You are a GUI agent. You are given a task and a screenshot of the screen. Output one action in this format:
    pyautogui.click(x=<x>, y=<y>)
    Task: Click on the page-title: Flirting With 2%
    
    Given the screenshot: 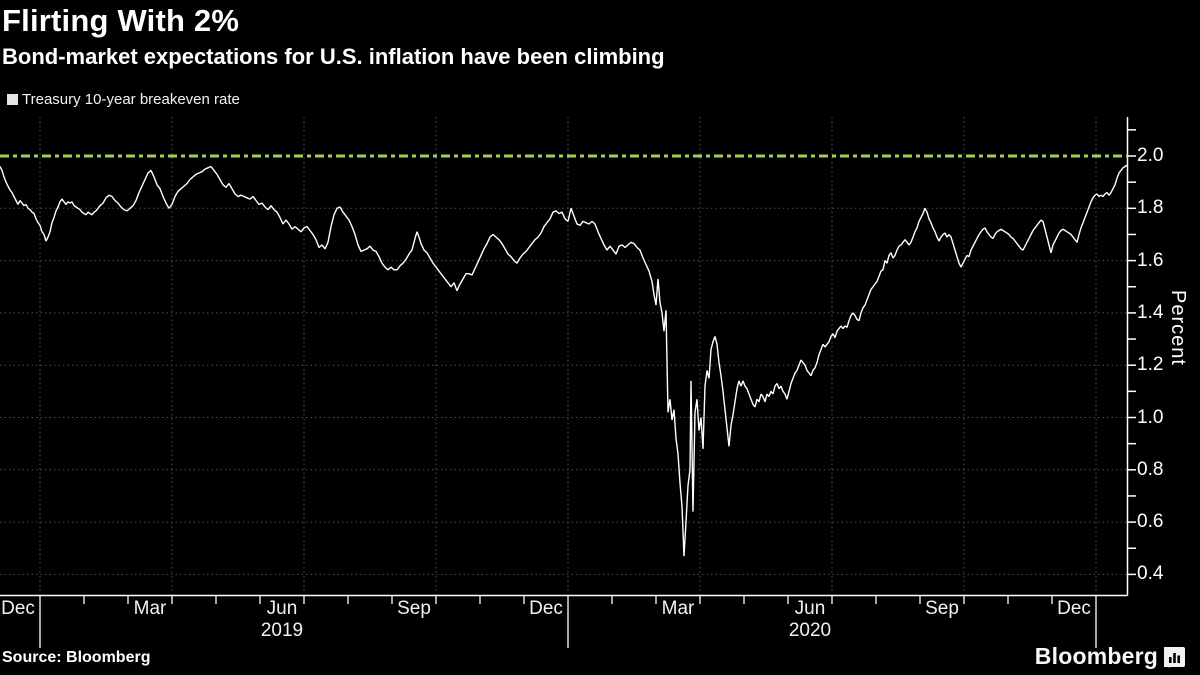 What is the action you would take?
    pyautogui.click(x=121, y=20)
    